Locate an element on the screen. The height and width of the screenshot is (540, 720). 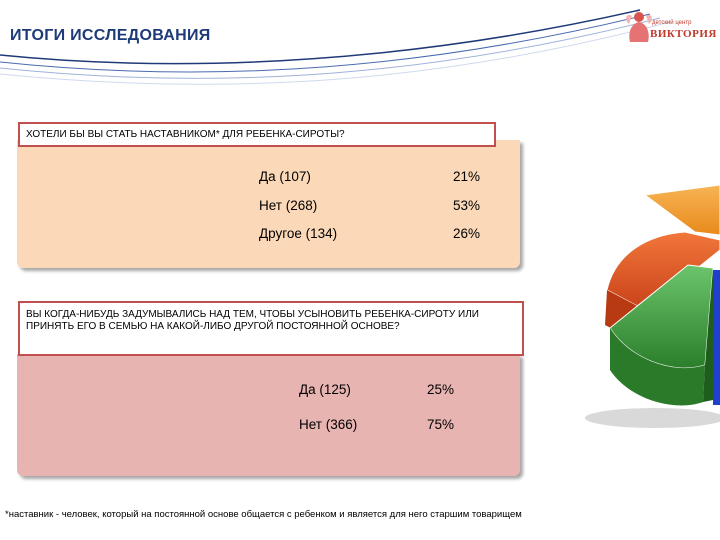
logo-name: ВИКТОРИЯ is located at coordinates (683, 34).